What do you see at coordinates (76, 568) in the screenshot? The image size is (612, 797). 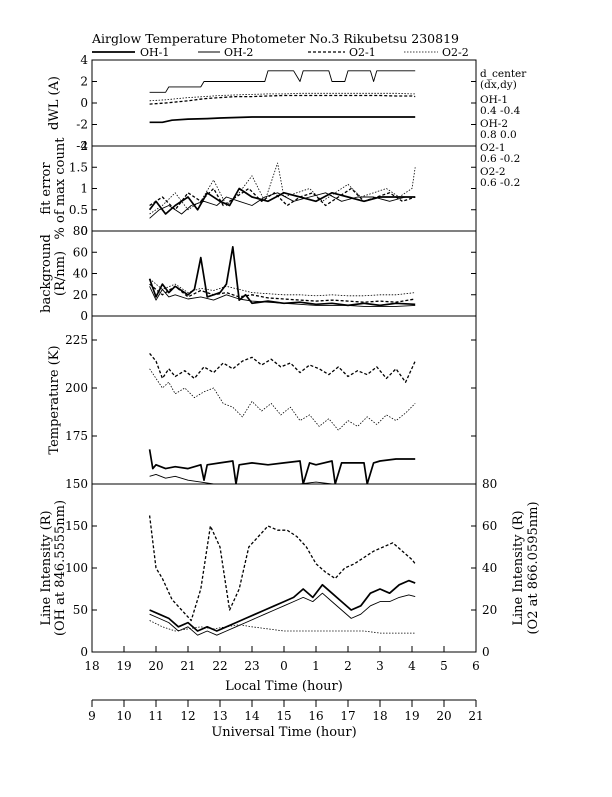 I see `ytick-label-intensity-1: 100` at bounding box center [76, 568].